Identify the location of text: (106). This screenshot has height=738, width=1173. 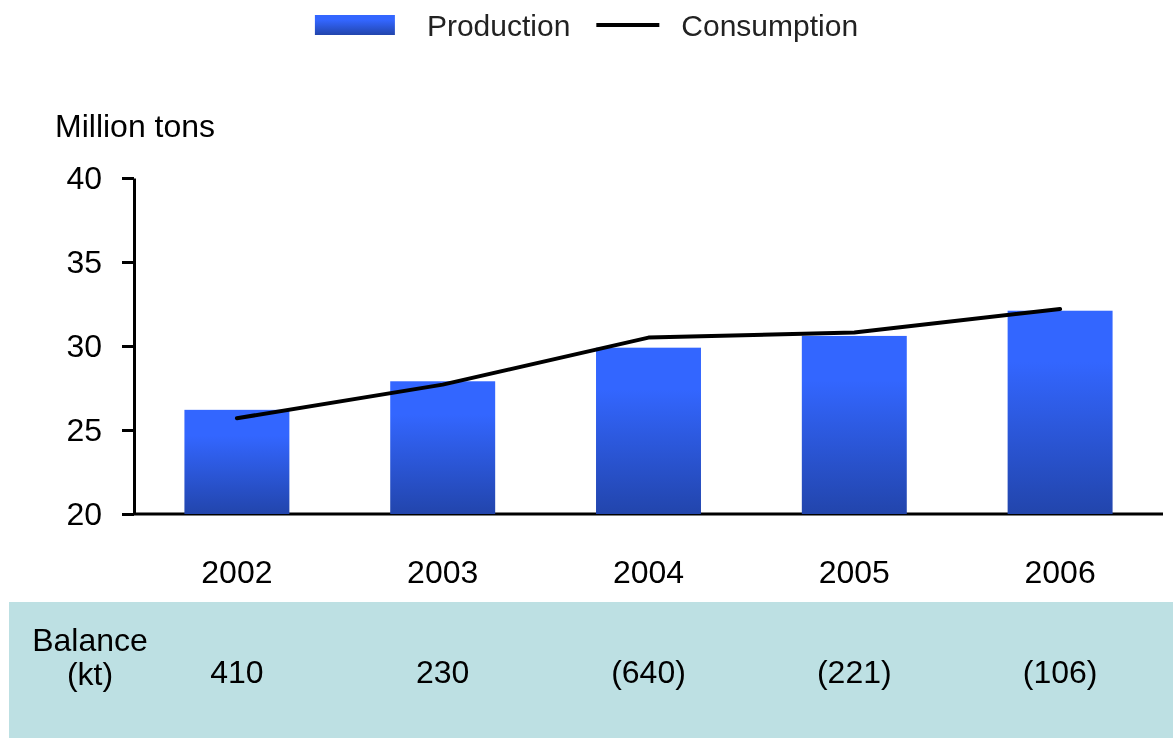
(1060, 672).